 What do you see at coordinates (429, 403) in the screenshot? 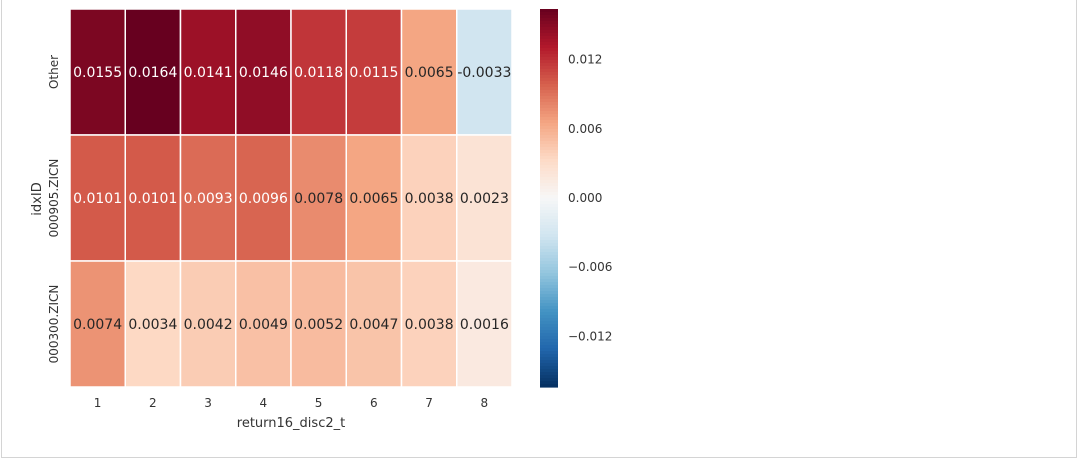
I see `x-tick-label: 7` at bounding box center [429, 403].